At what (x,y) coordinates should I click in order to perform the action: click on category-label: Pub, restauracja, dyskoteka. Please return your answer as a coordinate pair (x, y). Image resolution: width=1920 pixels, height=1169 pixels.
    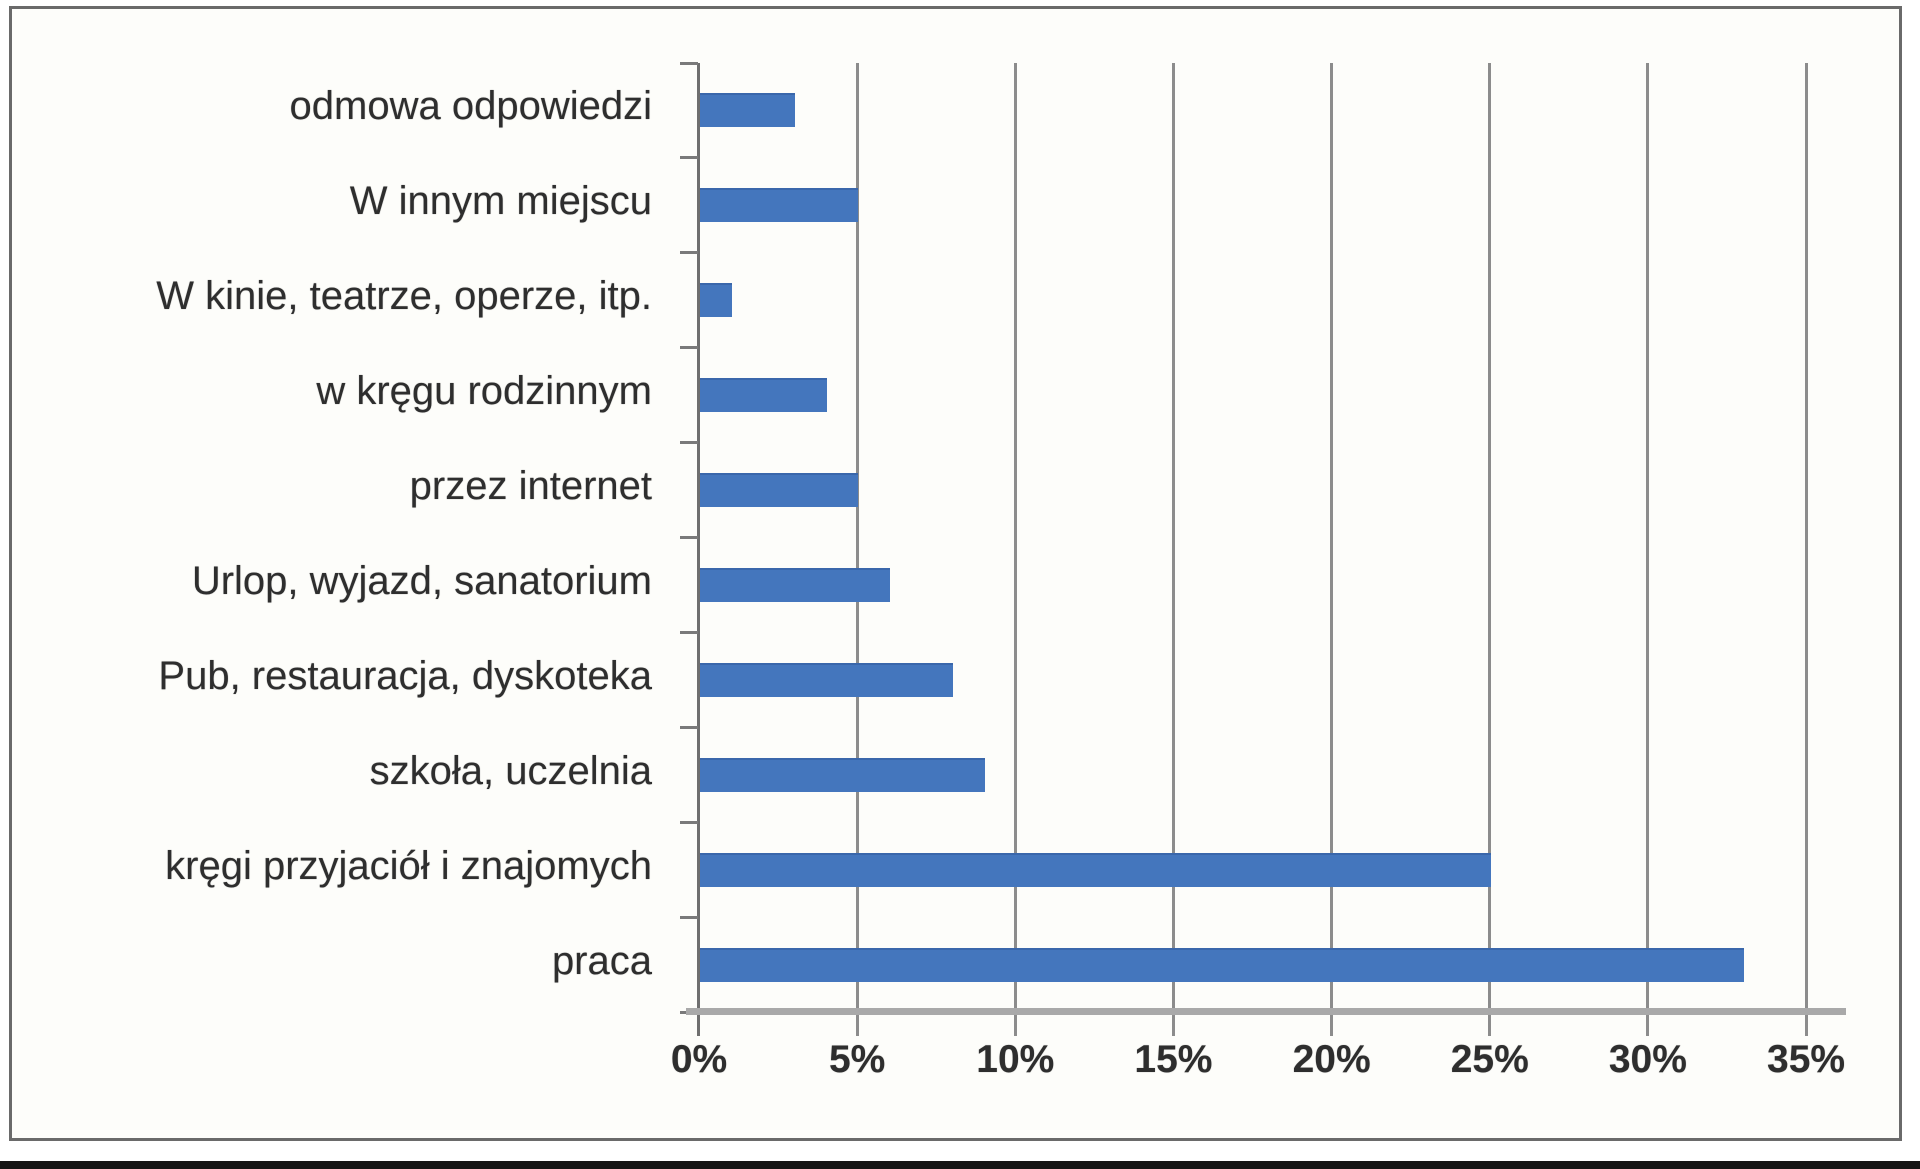
    Looking at the image, I should click on (405, 675).